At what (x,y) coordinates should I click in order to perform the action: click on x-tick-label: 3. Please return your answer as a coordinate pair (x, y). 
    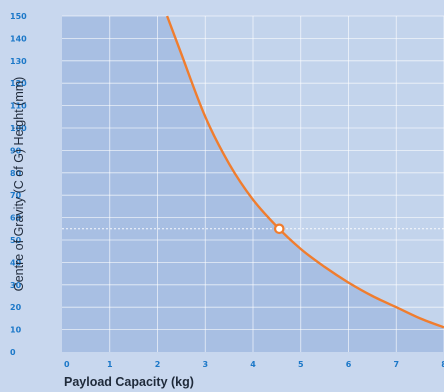
    Looking at the image, I should click on (205, 364).